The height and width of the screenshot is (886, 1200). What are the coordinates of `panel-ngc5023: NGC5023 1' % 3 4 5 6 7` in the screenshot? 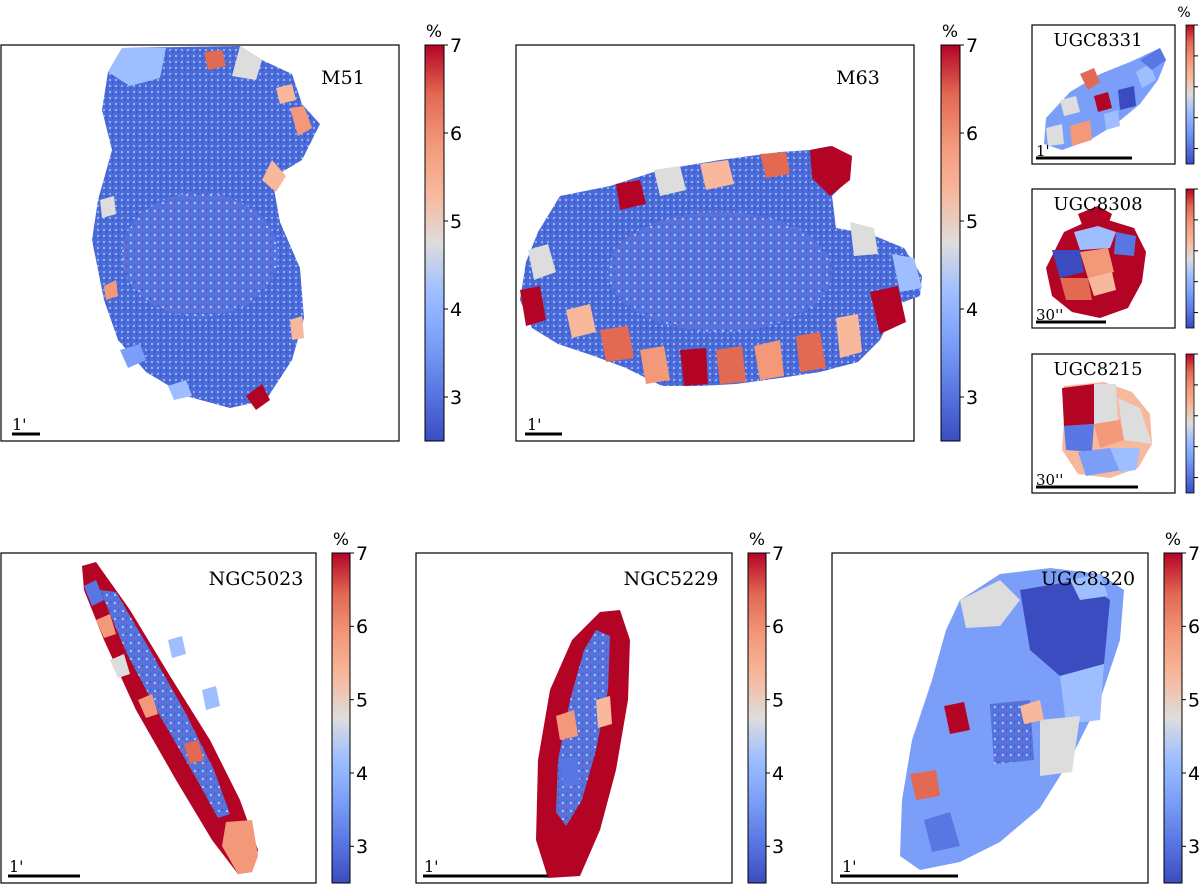 It's located at (184, 707).